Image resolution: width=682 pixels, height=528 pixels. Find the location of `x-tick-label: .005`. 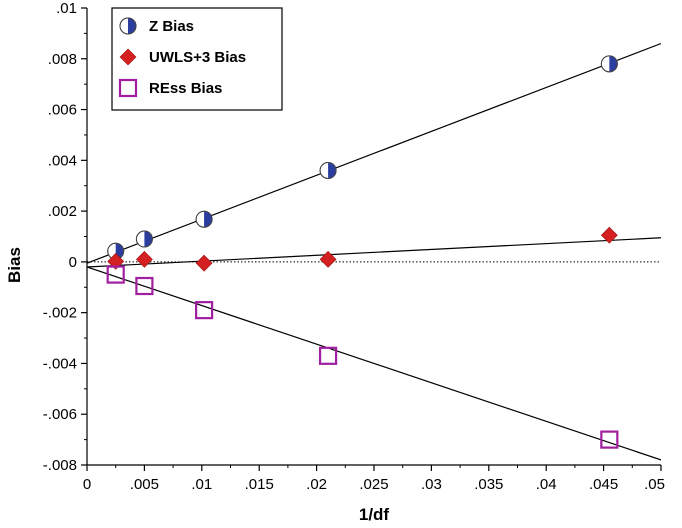

x-tick-label: .005 is located at coordinates (144, 484).